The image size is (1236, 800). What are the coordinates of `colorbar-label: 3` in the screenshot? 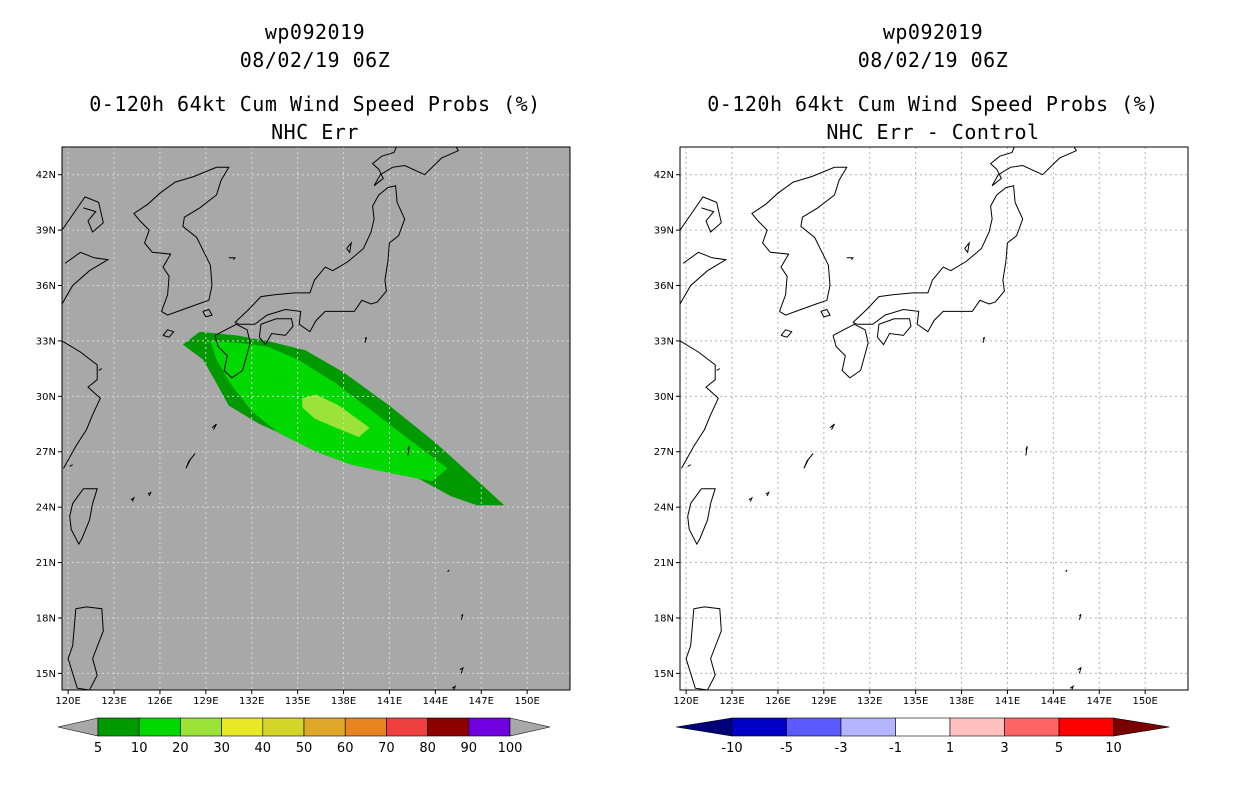 It's located at (1004, 748).